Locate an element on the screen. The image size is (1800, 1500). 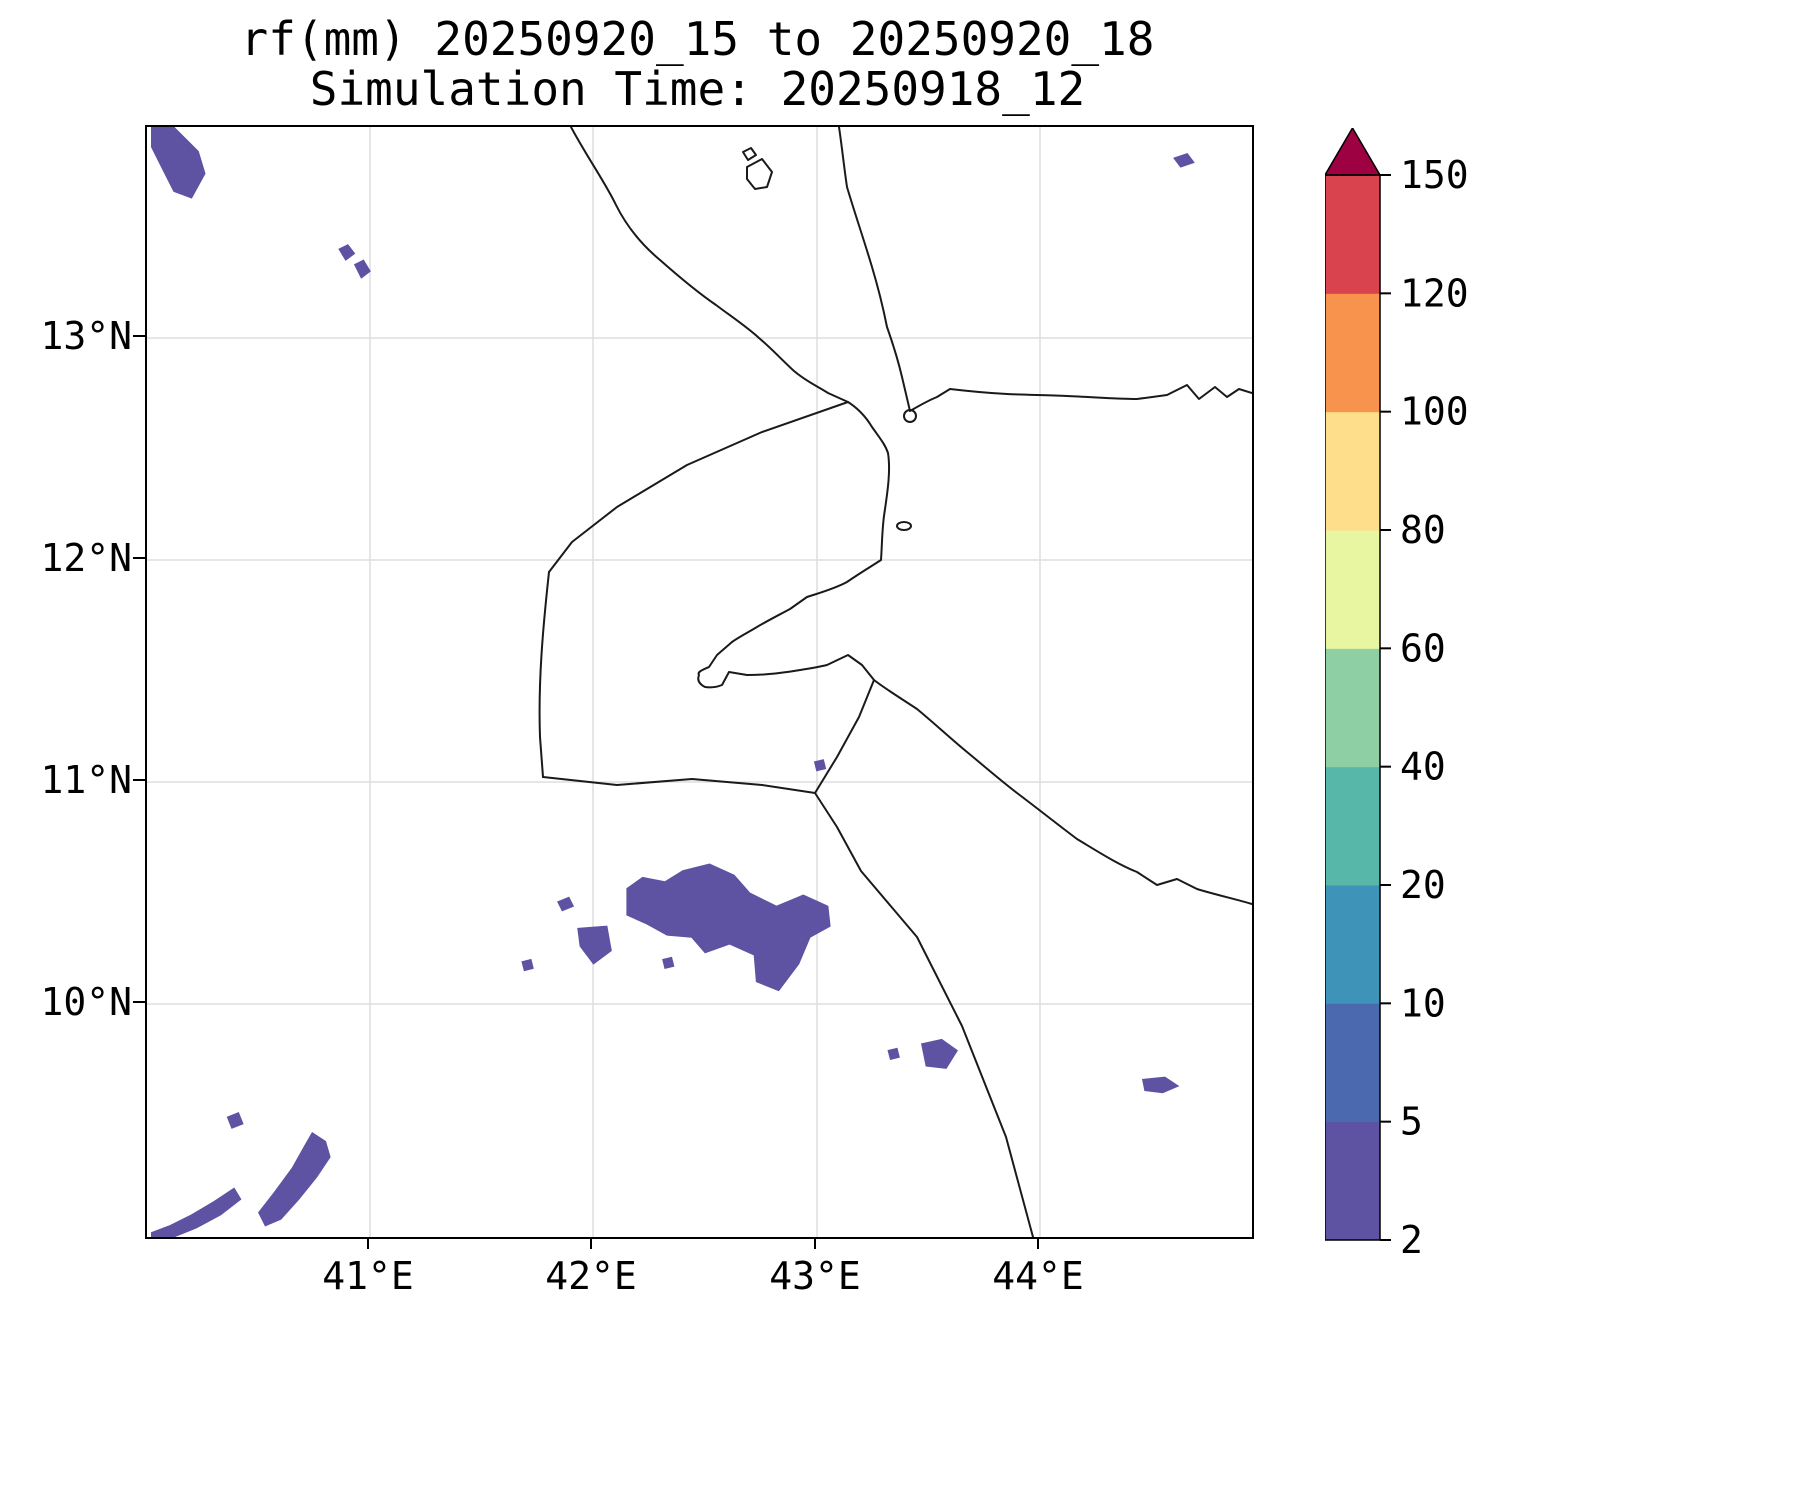
colorbar-tick-label: 60 is located at coordinates (1423, 648).